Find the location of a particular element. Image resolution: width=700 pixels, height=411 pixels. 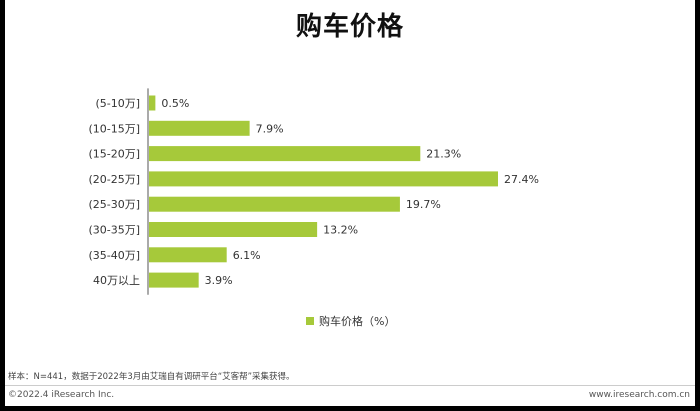

footnote: 样本：N=441，数据于2022年3月由艾瑞自有调研平台“艾客帮”采集获得。 is located at coordinates (151, 377).